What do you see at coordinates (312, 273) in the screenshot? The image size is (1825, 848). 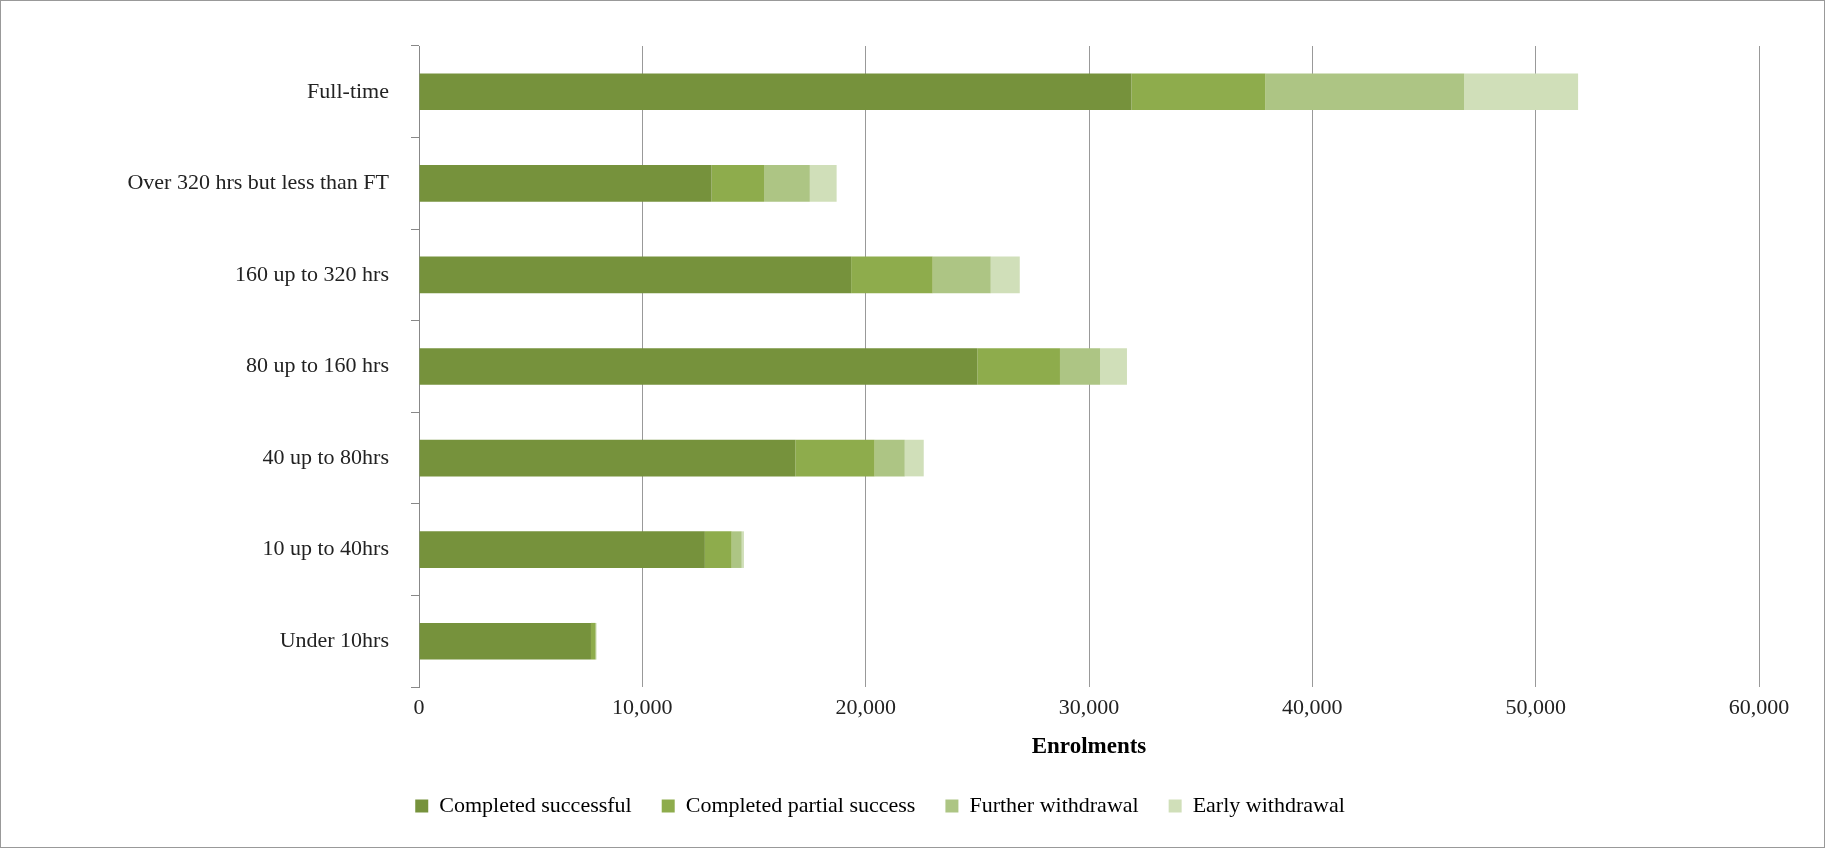 I see `y-tick-label: 160 up to 320 hrs` at bounding box center [312, 273].